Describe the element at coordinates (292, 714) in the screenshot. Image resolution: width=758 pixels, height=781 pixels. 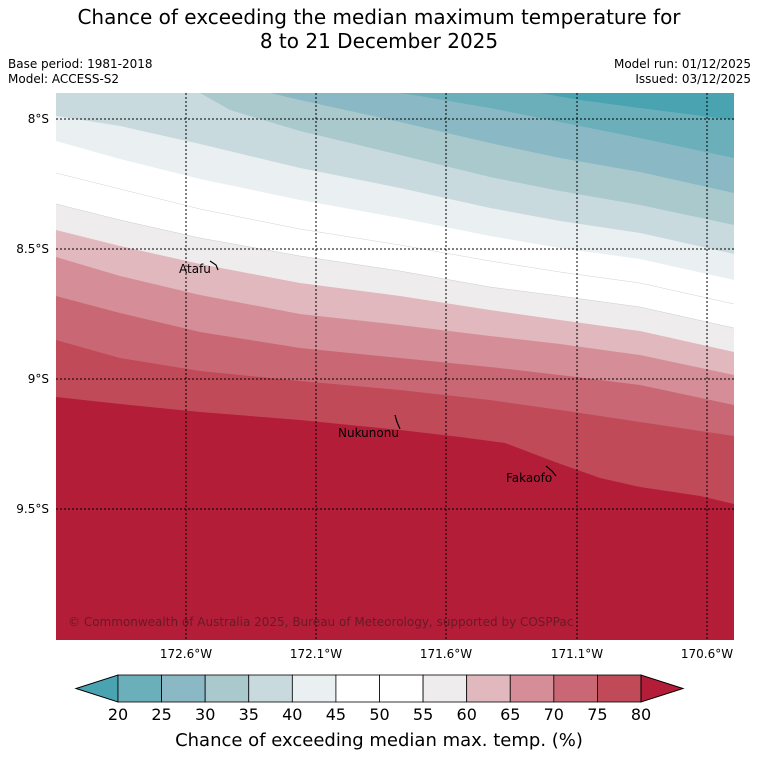
I see `colorbar-tick-label: 40` at that location.